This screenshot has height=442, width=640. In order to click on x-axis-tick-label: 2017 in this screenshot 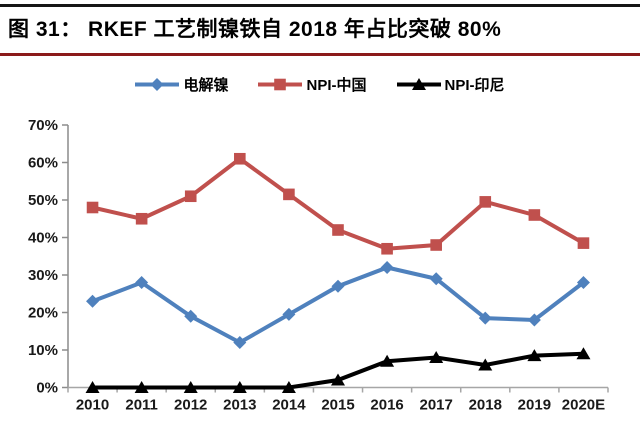, I will do `click(435, 405)`.